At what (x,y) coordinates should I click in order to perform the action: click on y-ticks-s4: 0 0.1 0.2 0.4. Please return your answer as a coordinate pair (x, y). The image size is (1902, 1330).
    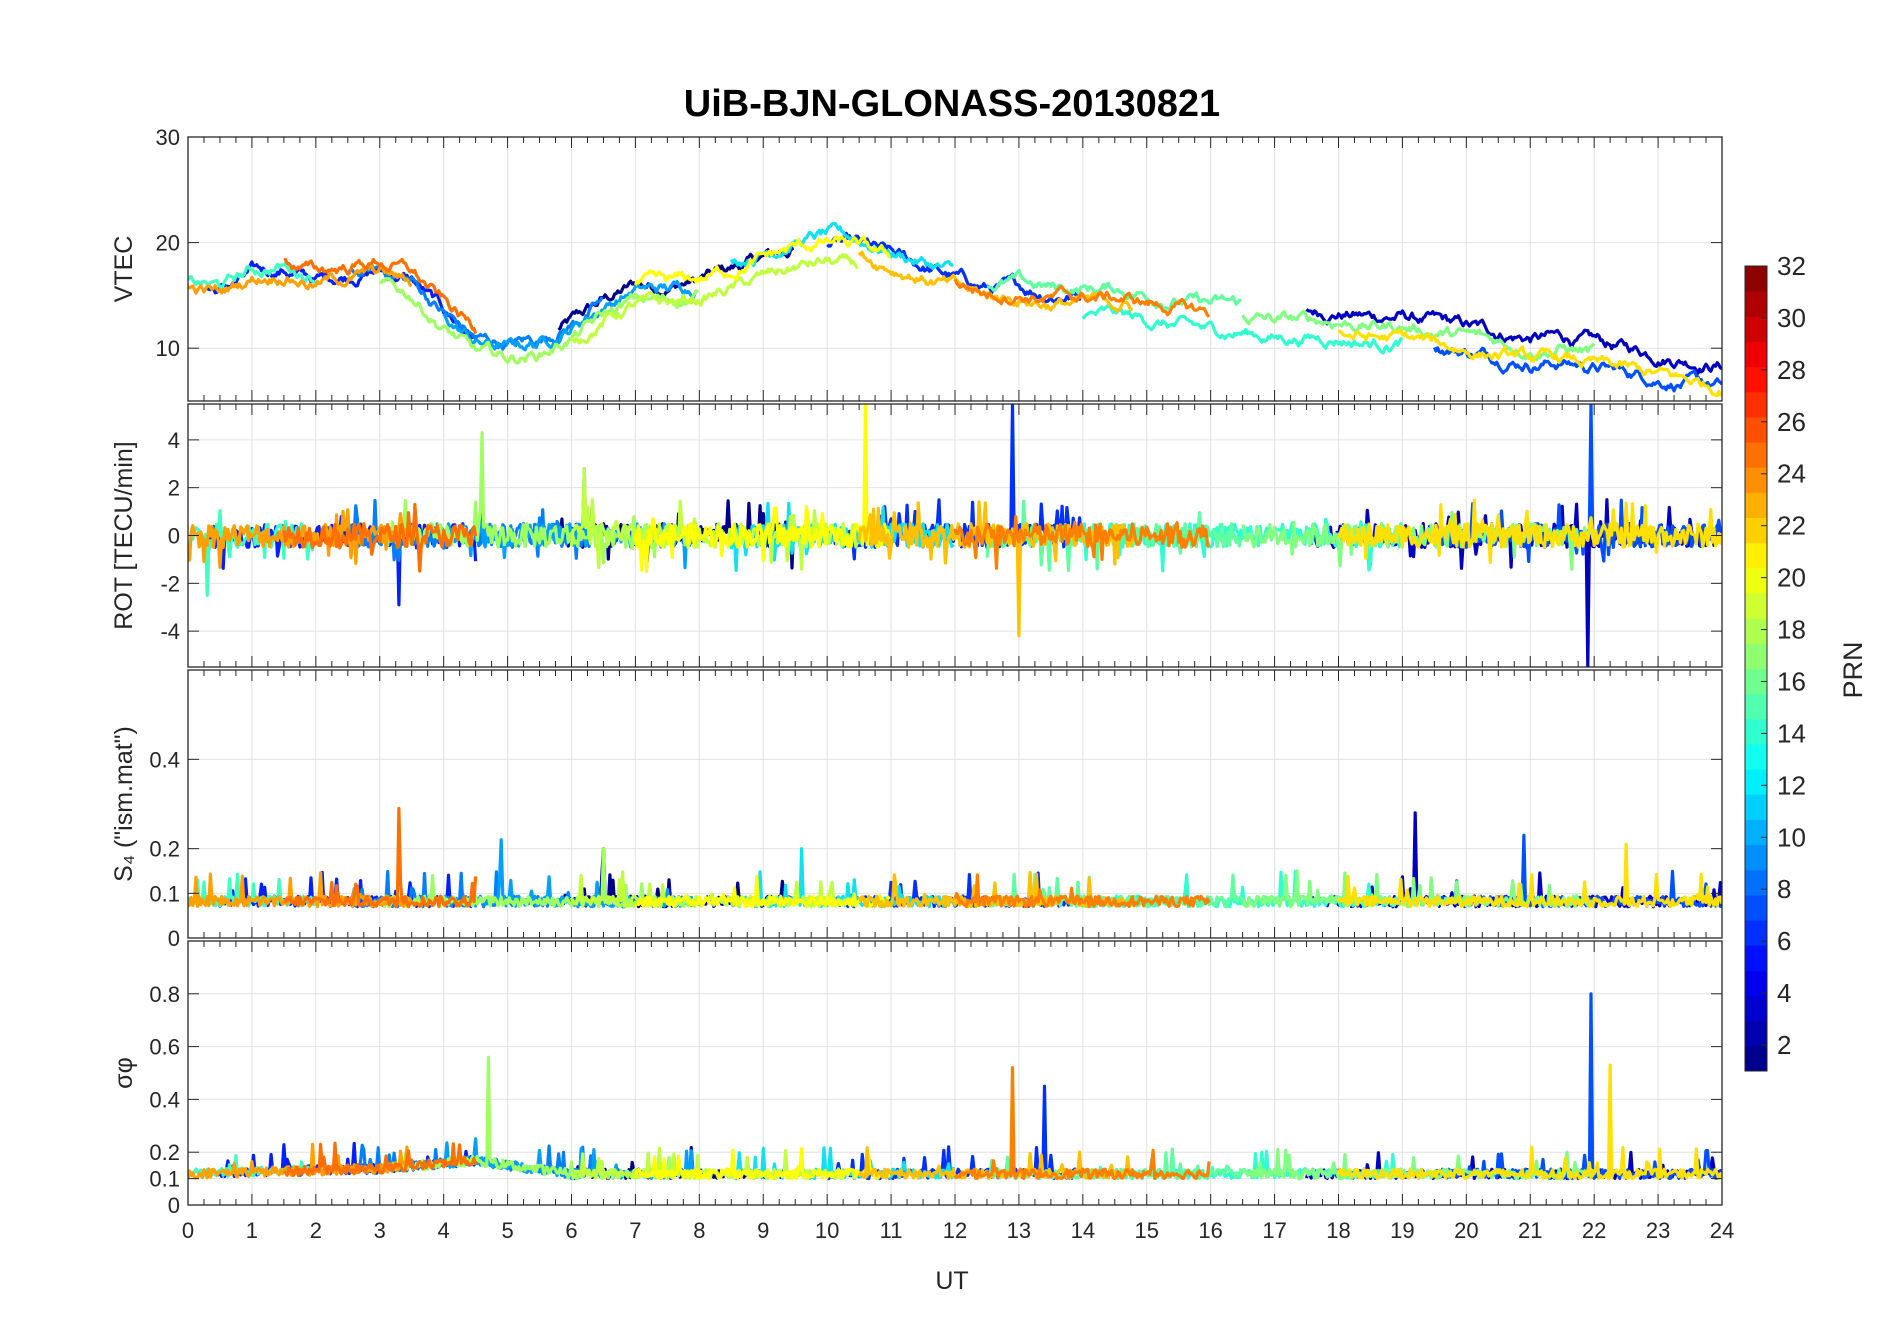
    Looking at the image, I should click on (935, 849).